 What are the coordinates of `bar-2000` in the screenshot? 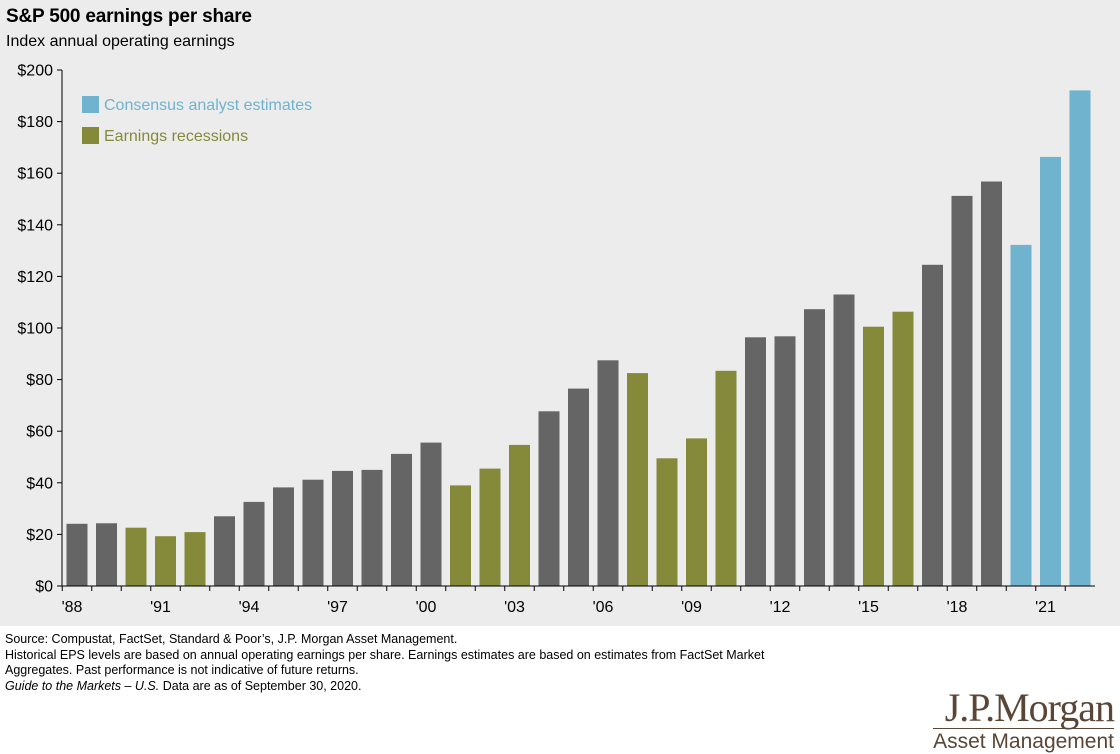 It's located at (431, 514).